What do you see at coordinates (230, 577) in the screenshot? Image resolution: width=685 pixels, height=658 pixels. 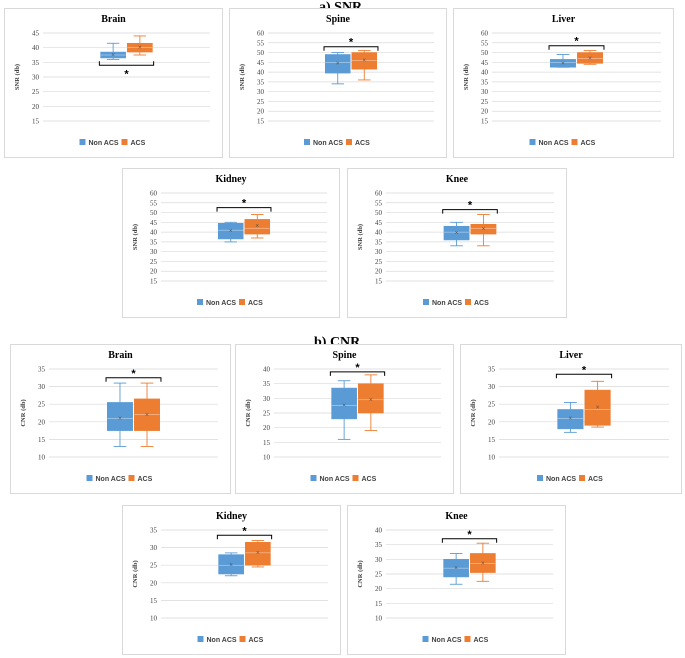 I see `chart-svg: Kidney CNR (db) 10 15 20 25 30 35 × × * Non ACS ACS` at bounding box center [230, 577].